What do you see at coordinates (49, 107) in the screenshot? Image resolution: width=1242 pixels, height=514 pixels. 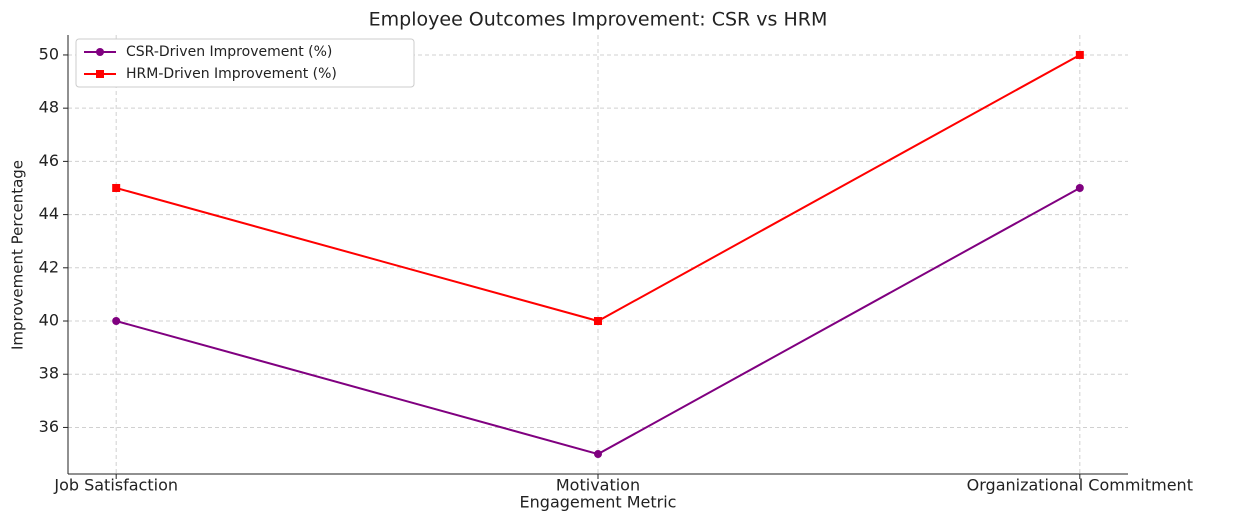 I see `y-tick-label: 48` at bounding box center [49, 107].